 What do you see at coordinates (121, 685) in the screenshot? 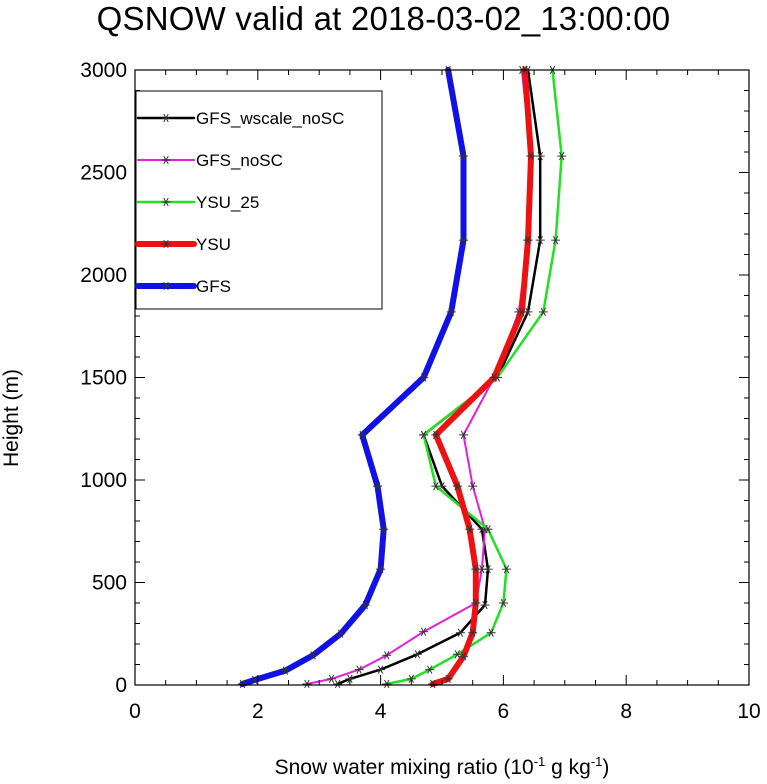
I see `y-tick-label: 0` at bounding box center [121, 685].